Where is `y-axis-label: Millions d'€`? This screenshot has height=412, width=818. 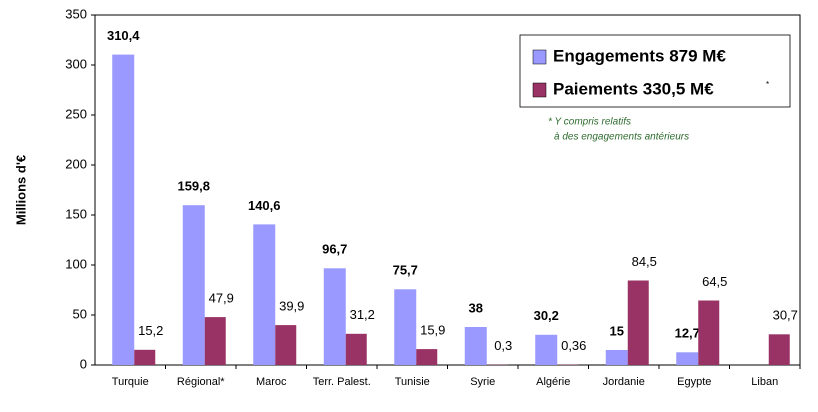 y-axis-label: Millions d'€ is located at coordinates (20, 190).